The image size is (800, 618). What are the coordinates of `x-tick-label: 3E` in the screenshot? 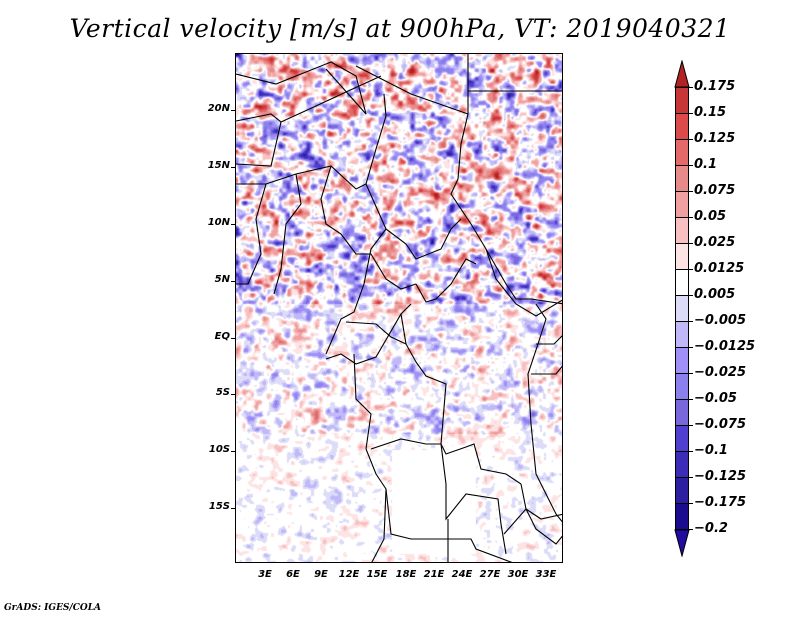 It's located at (265, 574).